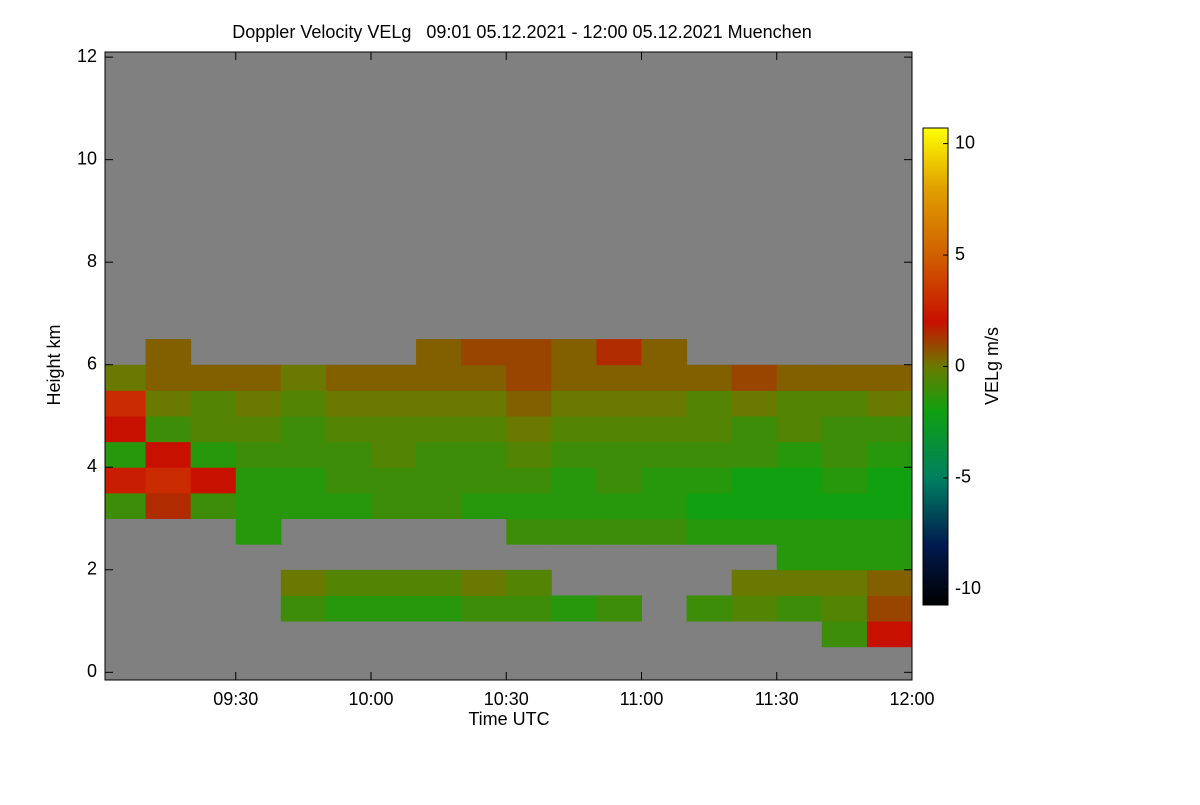 The width and height of the screenshot is (1200, 805). I want to click on y-tick-label: 4, so click(92, 466).